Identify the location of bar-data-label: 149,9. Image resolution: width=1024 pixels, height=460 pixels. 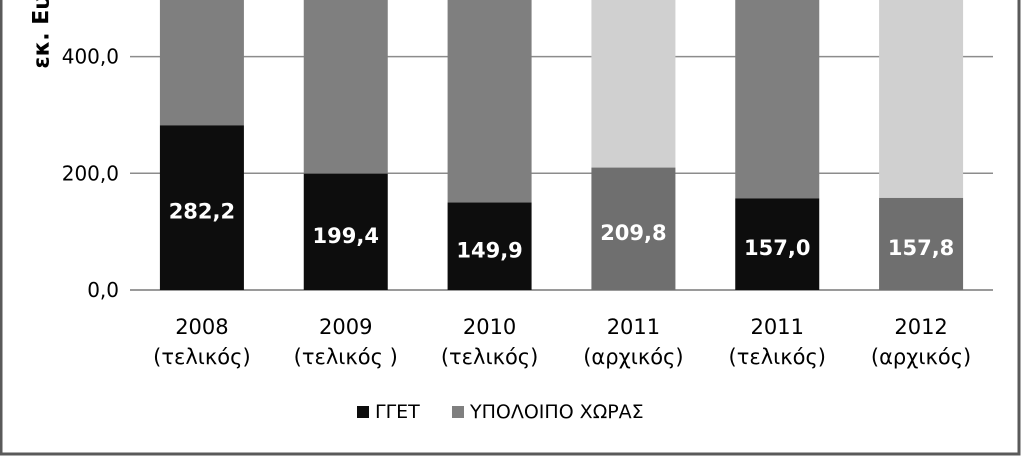
(489, 250).